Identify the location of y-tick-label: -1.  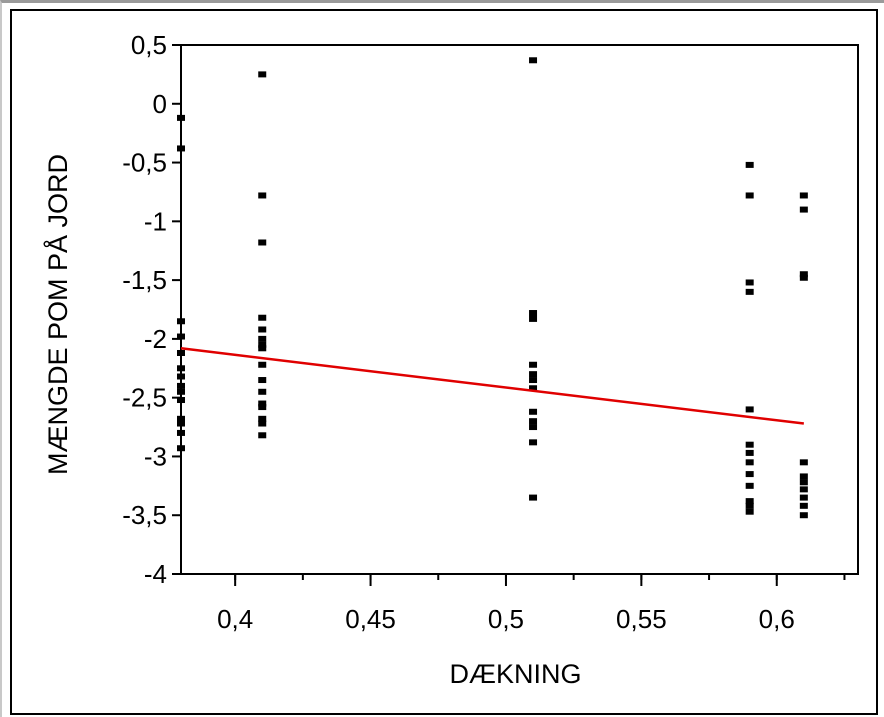
(155, 221).